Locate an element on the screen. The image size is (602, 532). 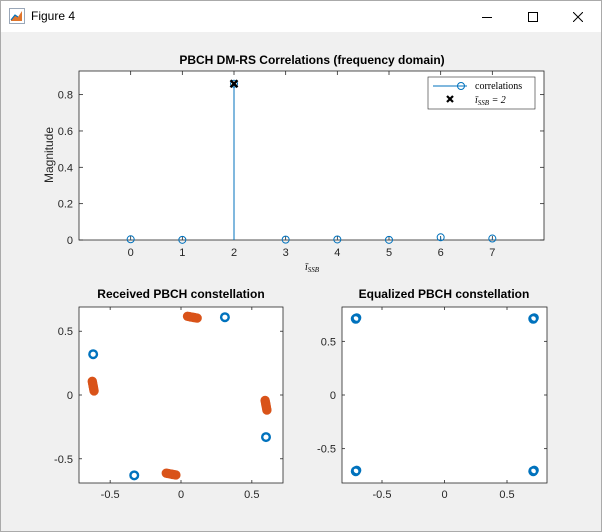
correlation-legend: correlations īSSB = 2 is located at coordinates (481, 93).